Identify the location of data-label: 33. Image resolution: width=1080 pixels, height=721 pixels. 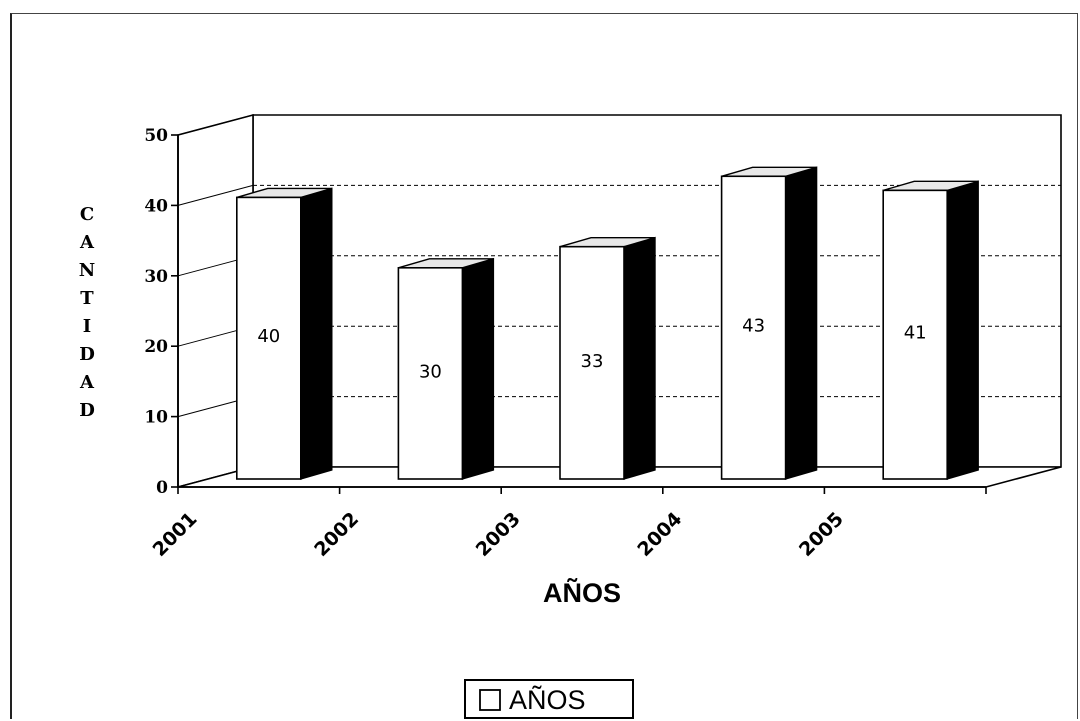
(592, 361).